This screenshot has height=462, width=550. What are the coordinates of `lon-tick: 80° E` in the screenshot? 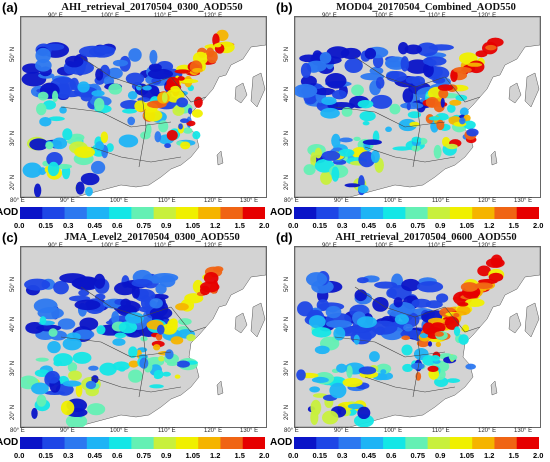 It's located at (291, 201).